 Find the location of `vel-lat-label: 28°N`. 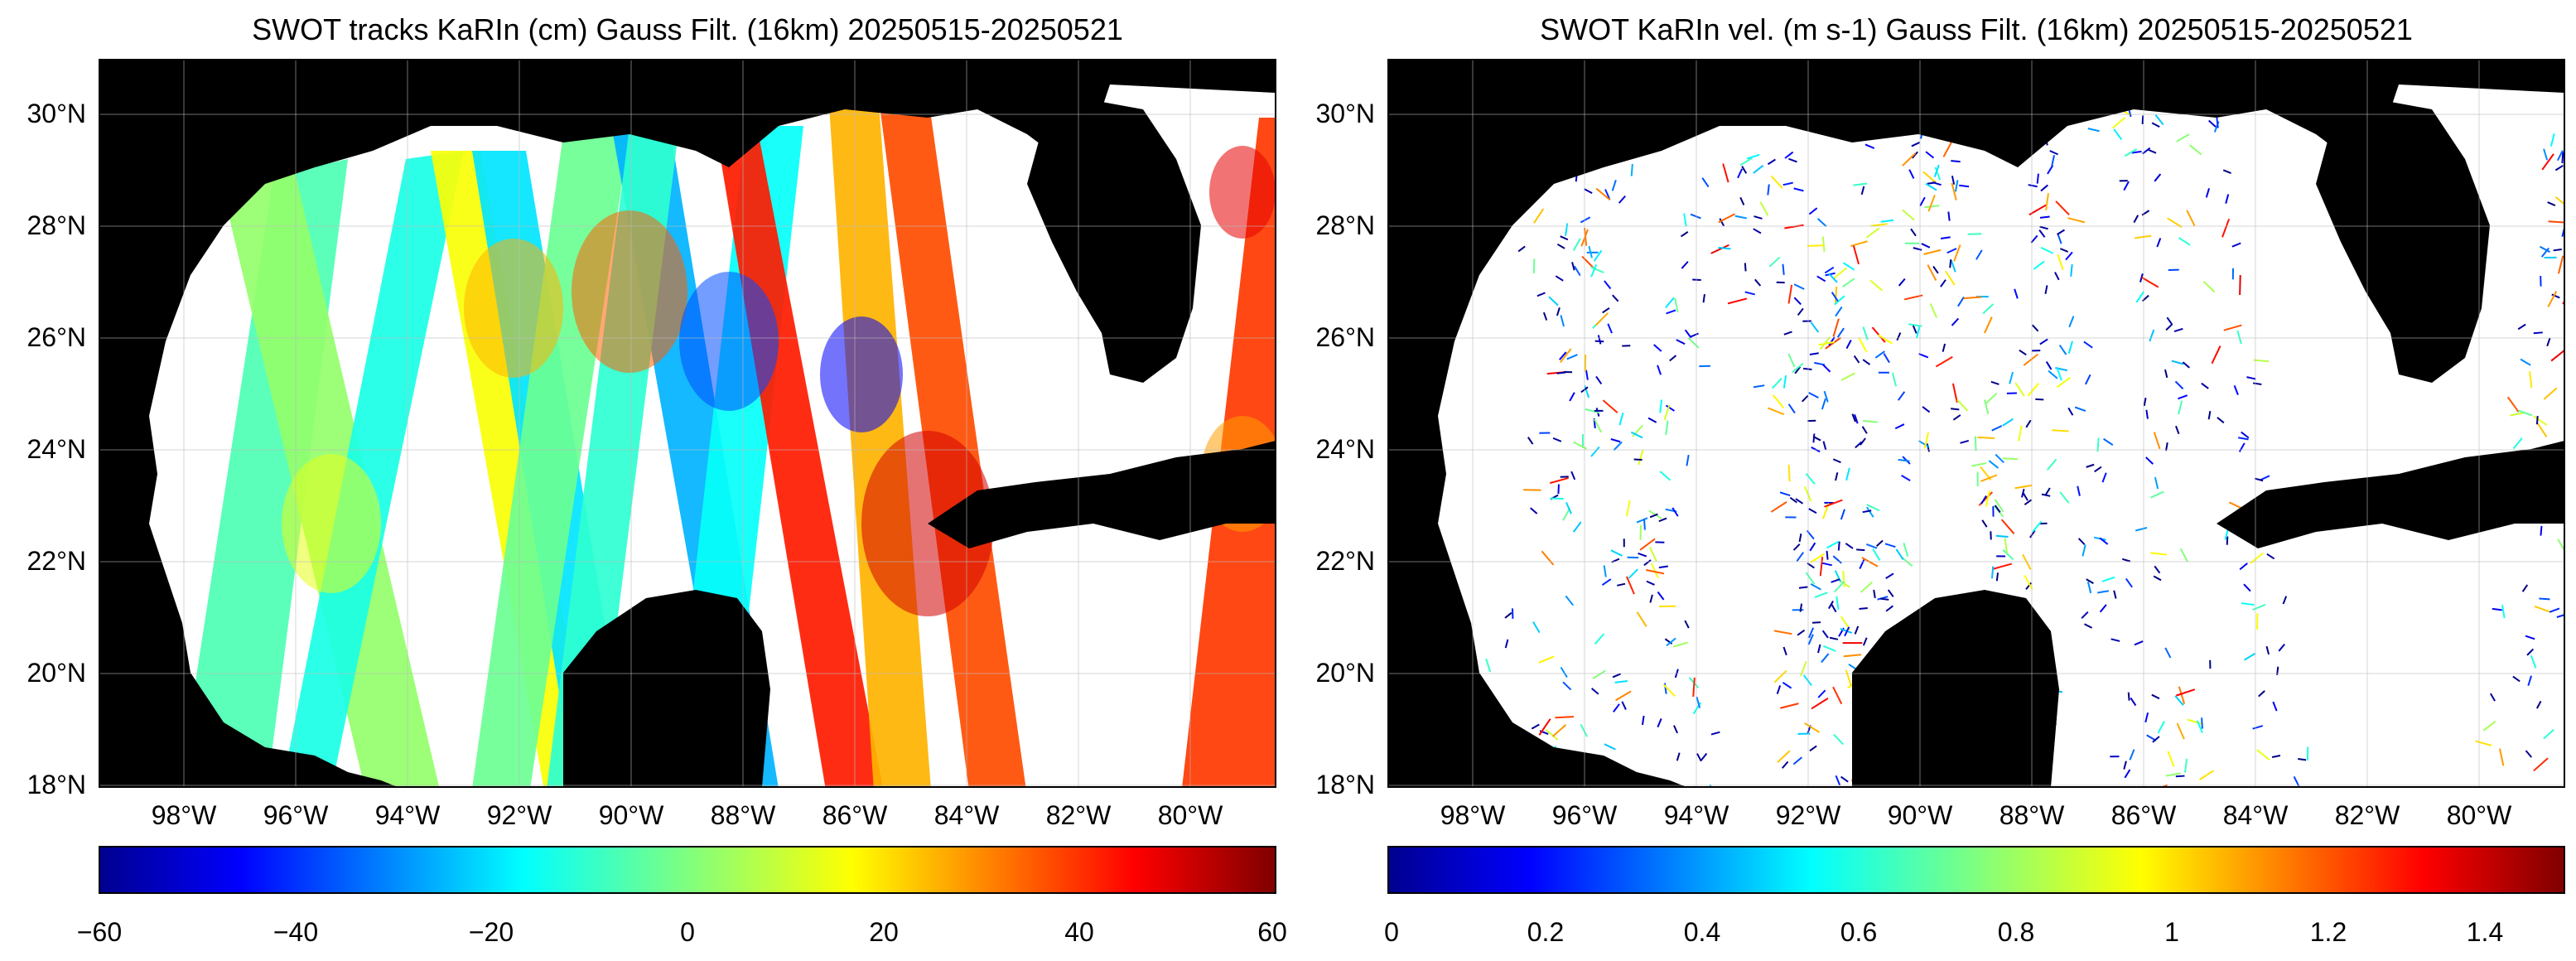

vel-lat-label: 28°N is located at coordinates (1346, 225).